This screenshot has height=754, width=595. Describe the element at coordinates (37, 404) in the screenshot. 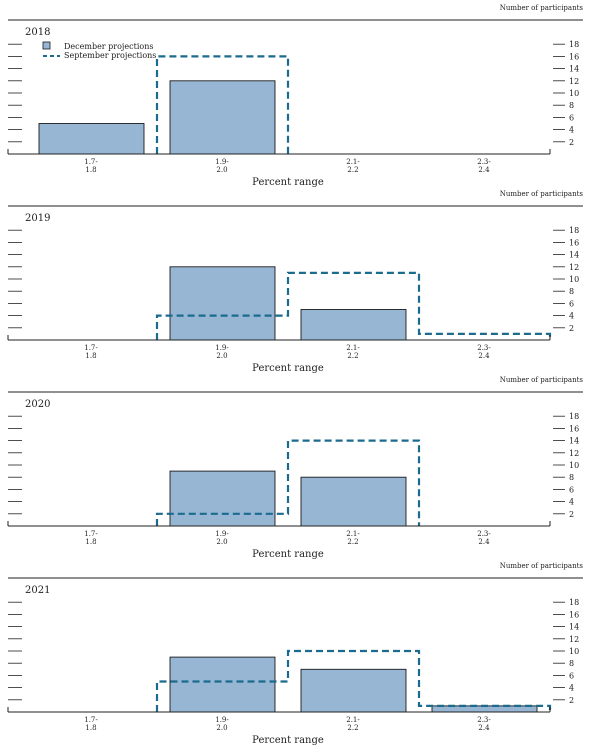

I see `panel-year-title: 2020` at that location.